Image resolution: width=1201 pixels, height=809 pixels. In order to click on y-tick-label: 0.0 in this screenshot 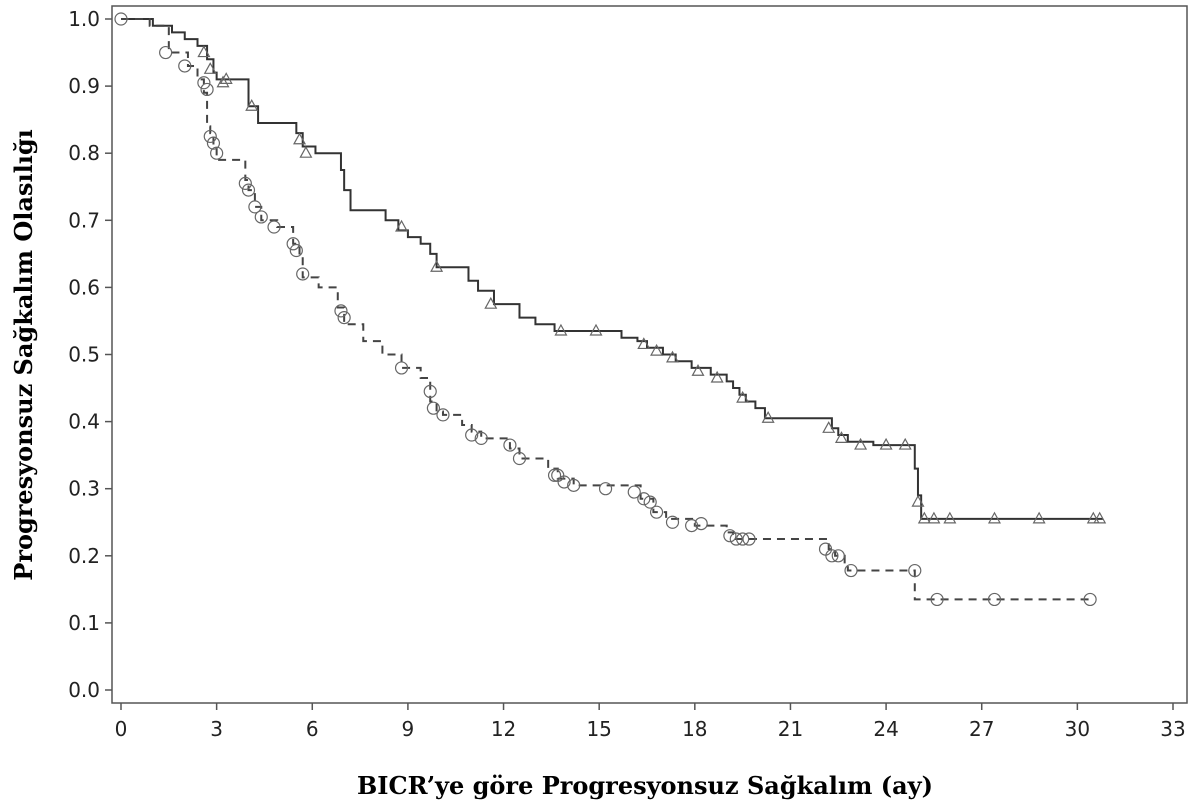, I will do `click(84, 690)`.